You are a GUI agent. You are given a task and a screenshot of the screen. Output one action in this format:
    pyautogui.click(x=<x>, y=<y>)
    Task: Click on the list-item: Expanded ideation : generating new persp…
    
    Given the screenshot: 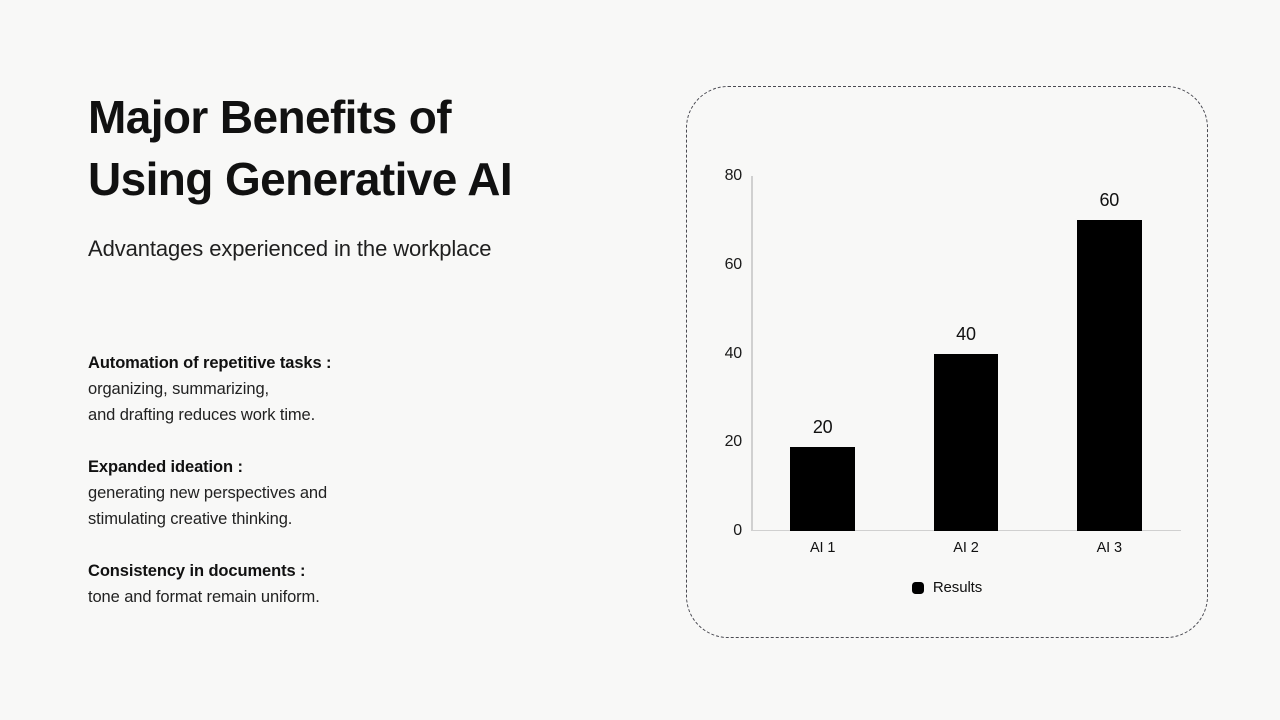 What is the action you would take?
    pyautogui.click(x=348, y=493)
    